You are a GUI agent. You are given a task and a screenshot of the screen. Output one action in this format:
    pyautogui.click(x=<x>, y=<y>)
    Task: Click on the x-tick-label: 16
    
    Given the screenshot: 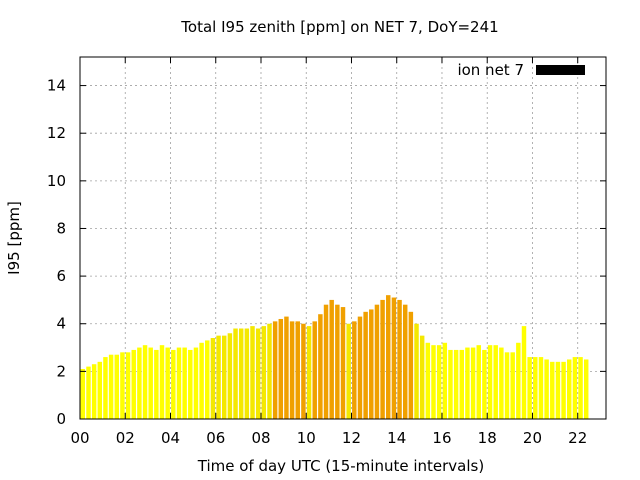 What is the action you would take?
    pyautogui.click(x=441, y=438)
    